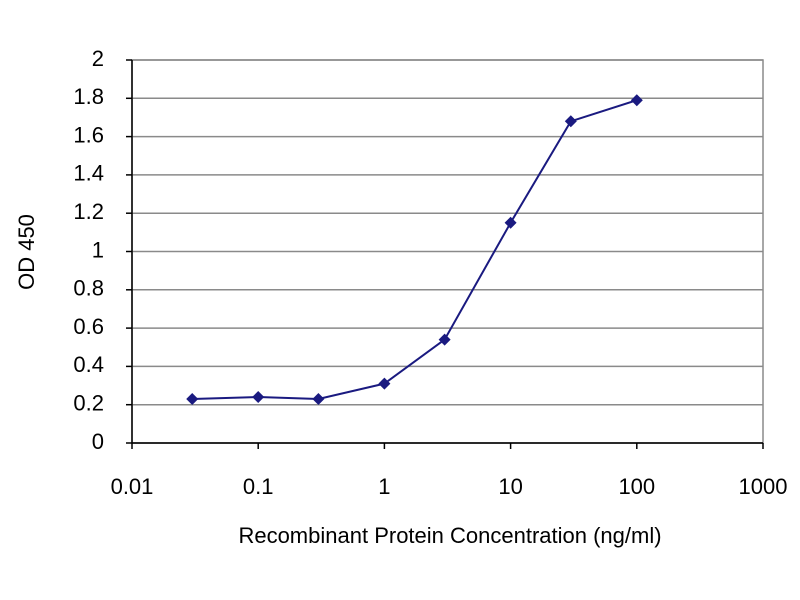 The image size is (800, 600). Describe the element at coordinates (88, 173) in the screenshot. I see `y-tick-label: 1.4` at that location.